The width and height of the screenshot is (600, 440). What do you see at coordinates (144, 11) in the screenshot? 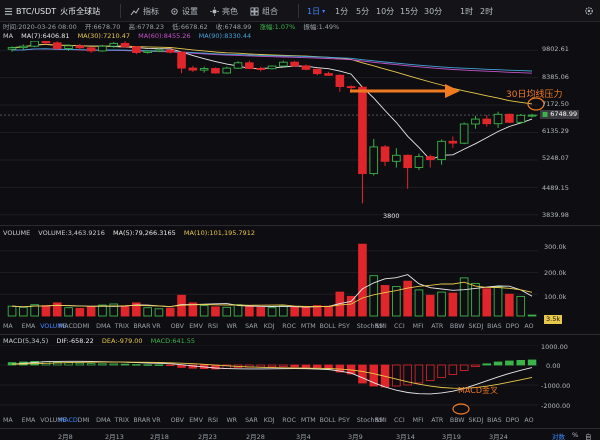
I see `indicators-button: 指标` at bounding box center [144, 11].